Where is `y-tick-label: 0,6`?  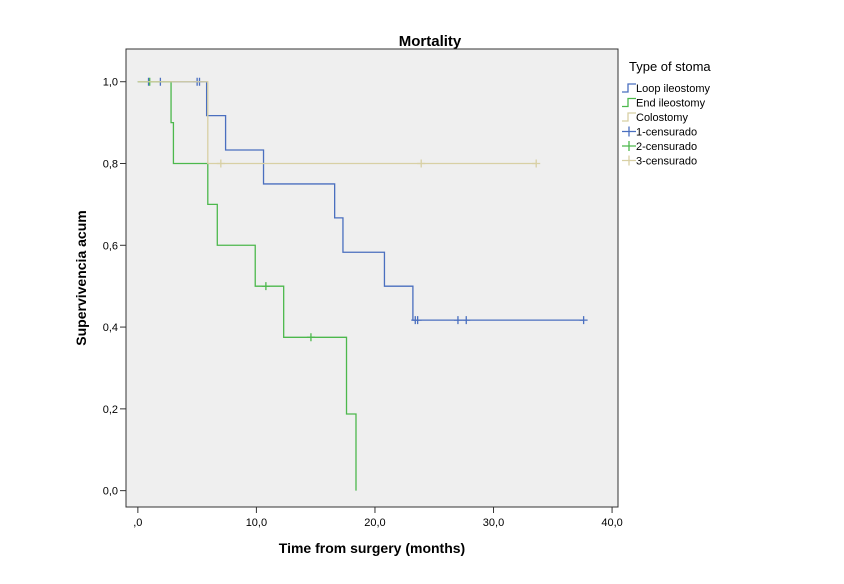 y-tick-label: 0,6 is located at coordinates (110, 246).